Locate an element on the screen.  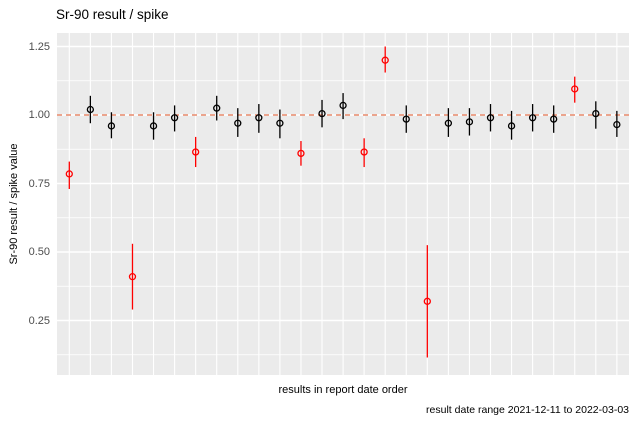
x-axis-title: results in report date order is located at coordinates (343, 390).